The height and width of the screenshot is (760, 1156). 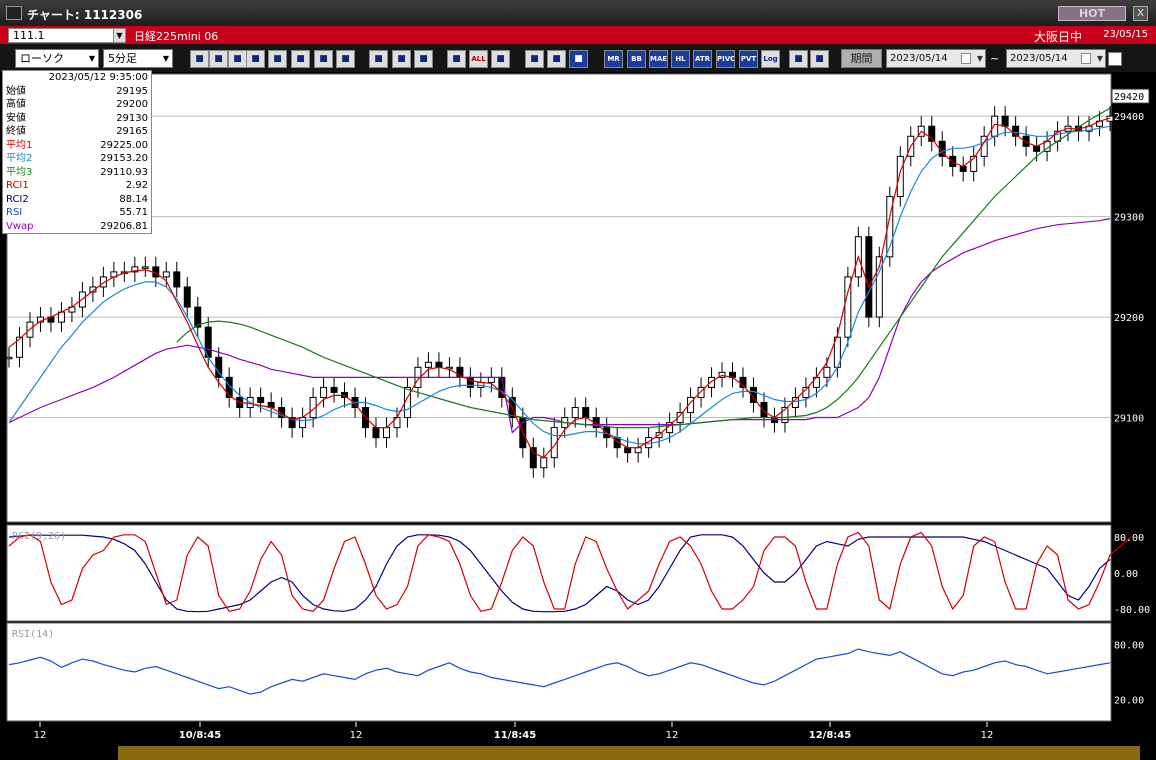 I want to click on mr-button: MR, so click(x=613, y=59).